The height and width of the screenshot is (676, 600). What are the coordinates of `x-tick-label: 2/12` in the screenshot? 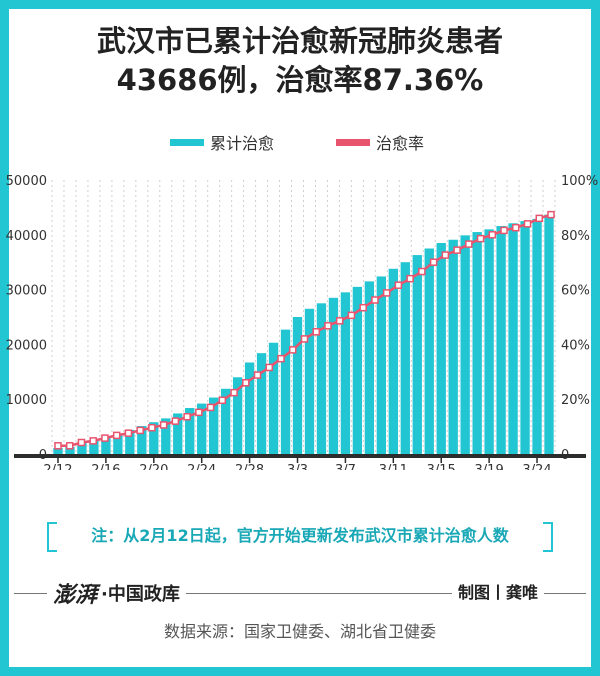 It's located at (57, 466).